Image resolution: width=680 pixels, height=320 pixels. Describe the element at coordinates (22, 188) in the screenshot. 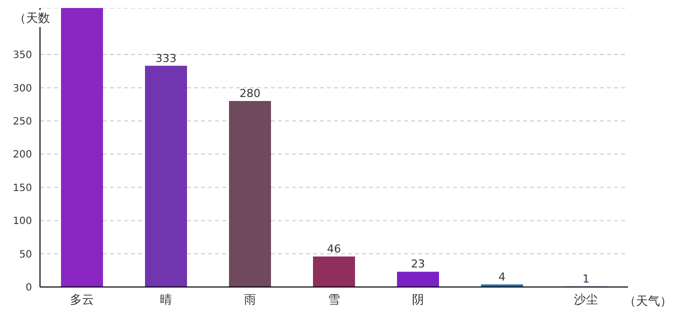

I see `y-tick-label: 150` at that location.